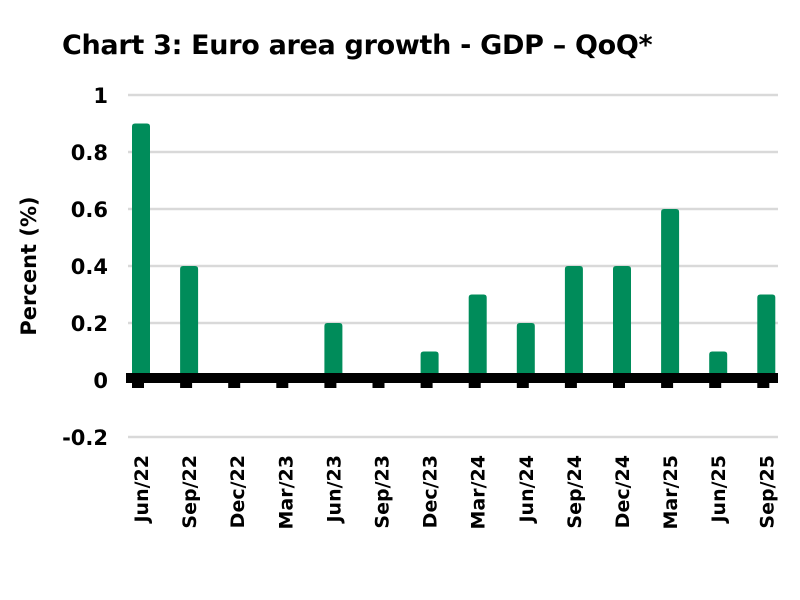 The height and width of the screenshot is (600, 800). What do you see at coordinates (29, 265) in the screenshot?
I see `y-axis-label: Percent (%)` at bounding box center [29, 265].